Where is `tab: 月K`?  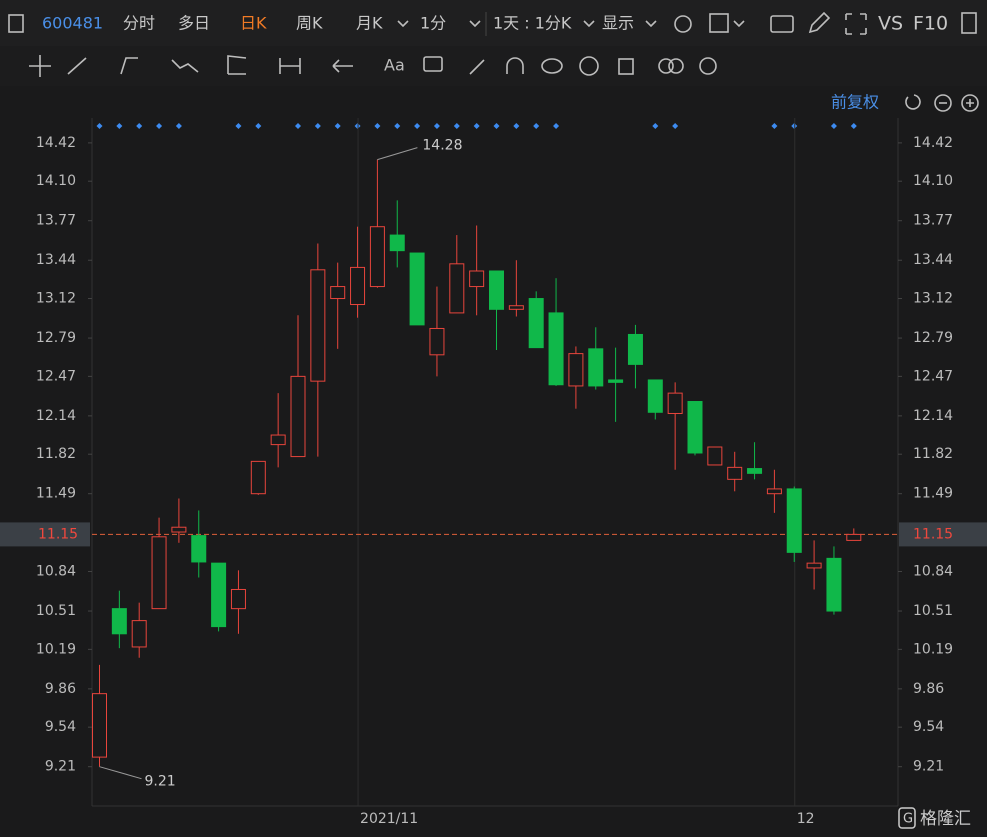
tab: 月K is located at coordinates (369, 23).